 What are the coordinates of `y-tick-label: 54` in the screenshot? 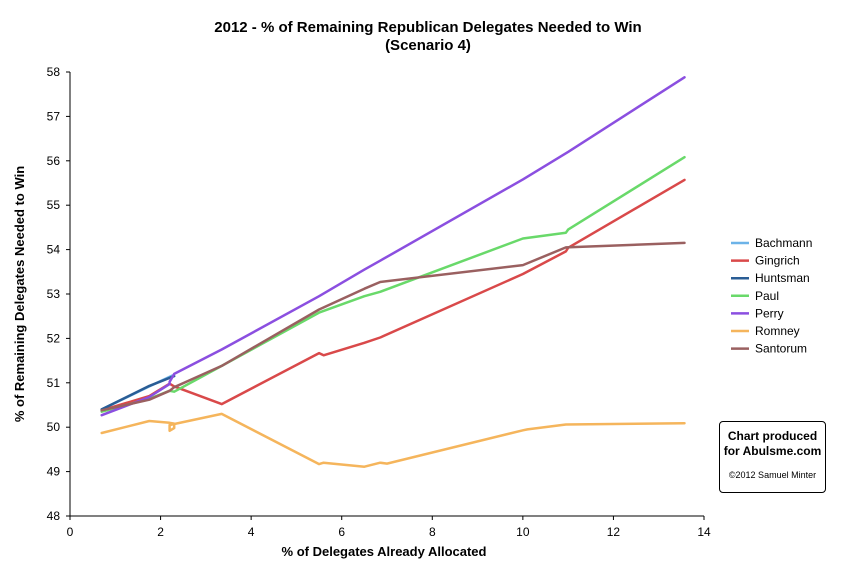 It's located at (54, 250).